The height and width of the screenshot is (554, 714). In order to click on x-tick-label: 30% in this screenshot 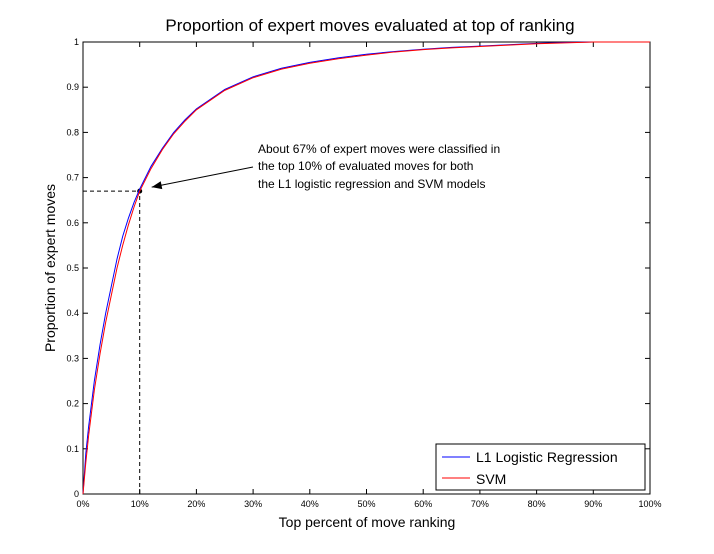, I will do `click(253, 504)`.